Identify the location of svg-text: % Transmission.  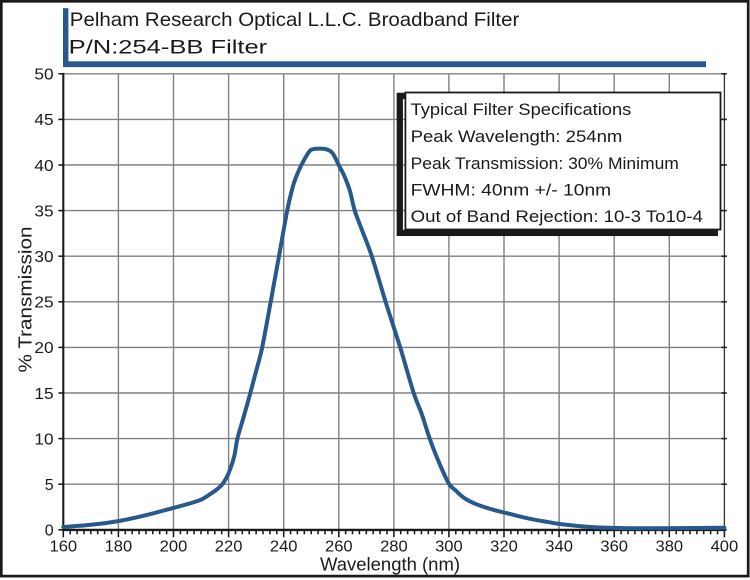
(26, 300).